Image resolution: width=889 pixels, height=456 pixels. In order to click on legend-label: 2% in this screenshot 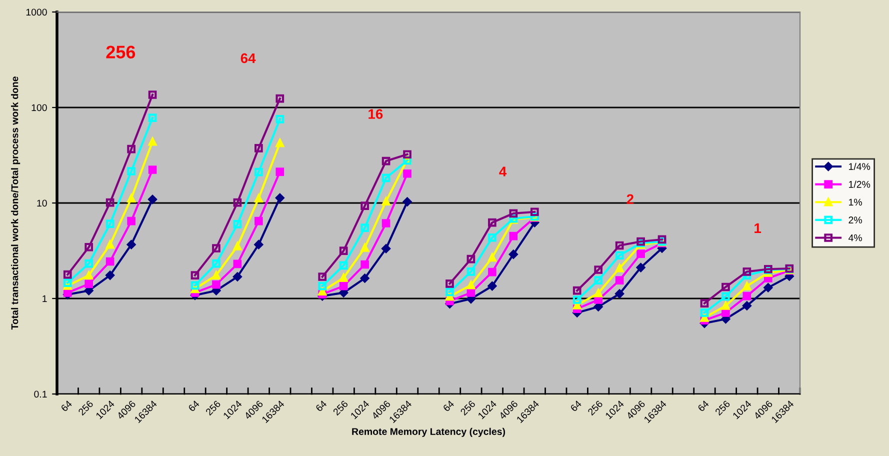, I will do `click(855, 220)`.